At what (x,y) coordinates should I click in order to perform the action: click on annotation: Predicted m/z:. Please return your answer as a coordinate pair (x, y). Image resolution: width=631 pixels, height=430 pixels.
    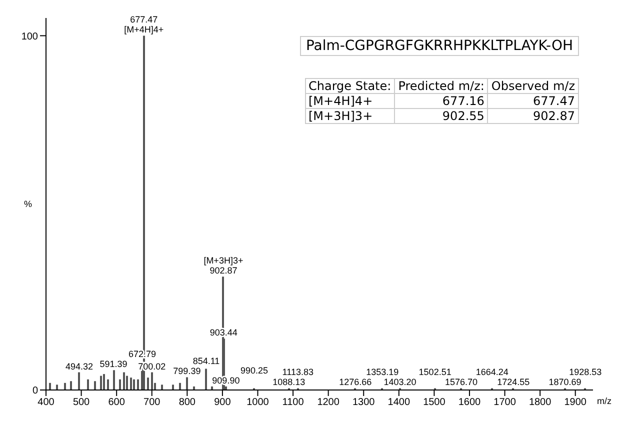
    Looking at the image, I should click on (441, 86).